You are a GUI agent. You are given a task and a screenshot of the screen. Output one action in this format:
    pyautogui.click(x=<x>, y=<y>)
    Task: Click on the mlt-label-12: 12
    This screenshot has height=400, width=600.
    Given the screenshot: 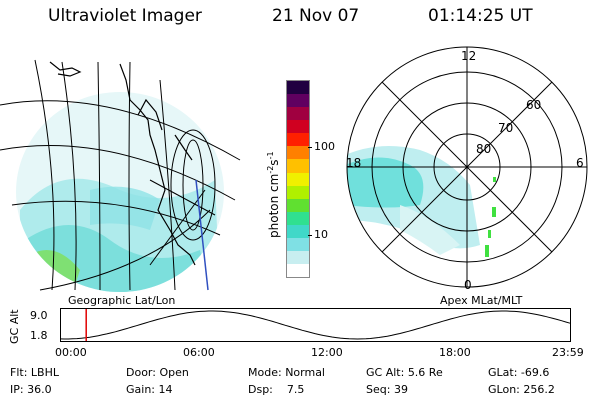 What is the action you would take?
    pyautogui.click(x=468, y=56)
    